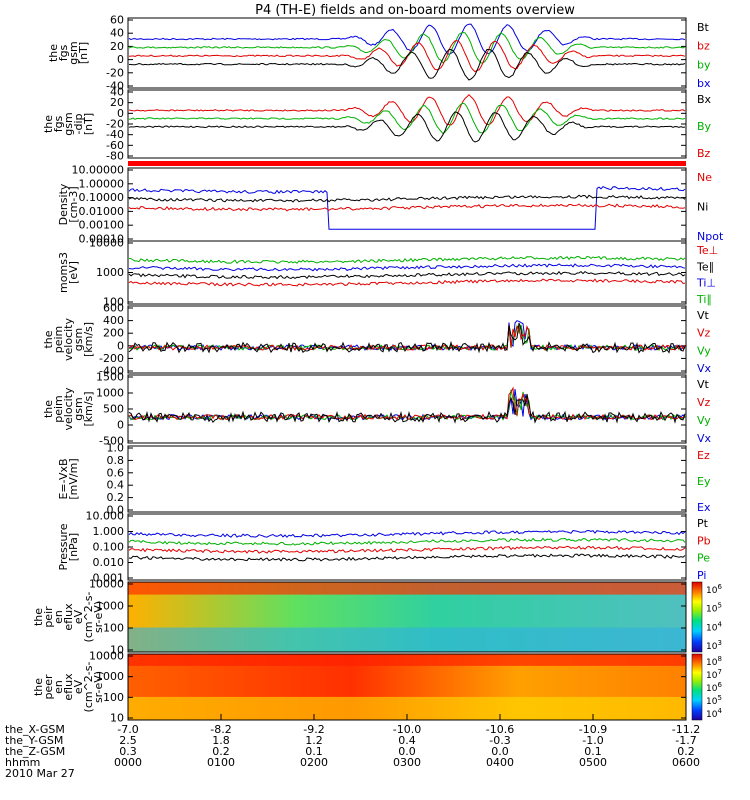 This screenshot has height=800, width=750. I want to click on x-tick-label: 1.8, so click(221, 740).